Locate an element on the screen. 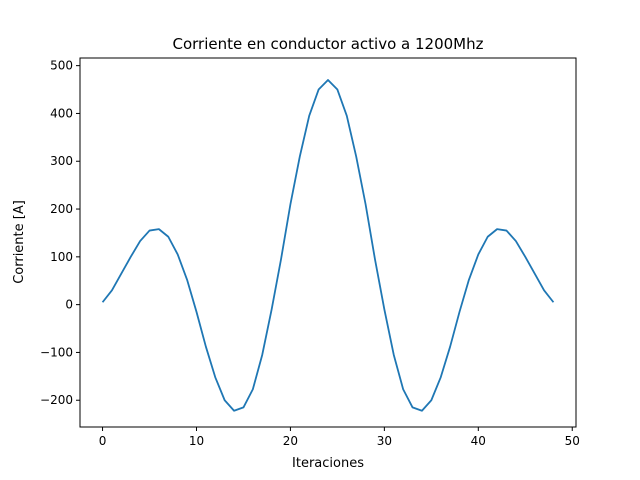  x-tick-label: 10 is located at coordinates (196, 441).